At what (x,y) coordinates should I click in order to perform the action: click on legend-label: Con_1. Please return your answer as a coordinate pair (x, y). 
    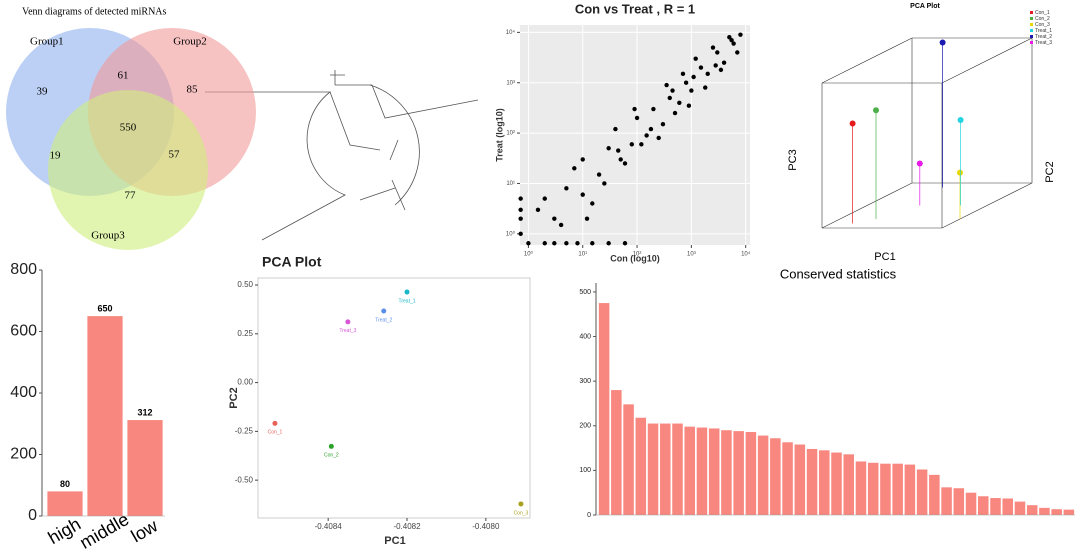
    Looking at the image, I should click on (1042, 13).